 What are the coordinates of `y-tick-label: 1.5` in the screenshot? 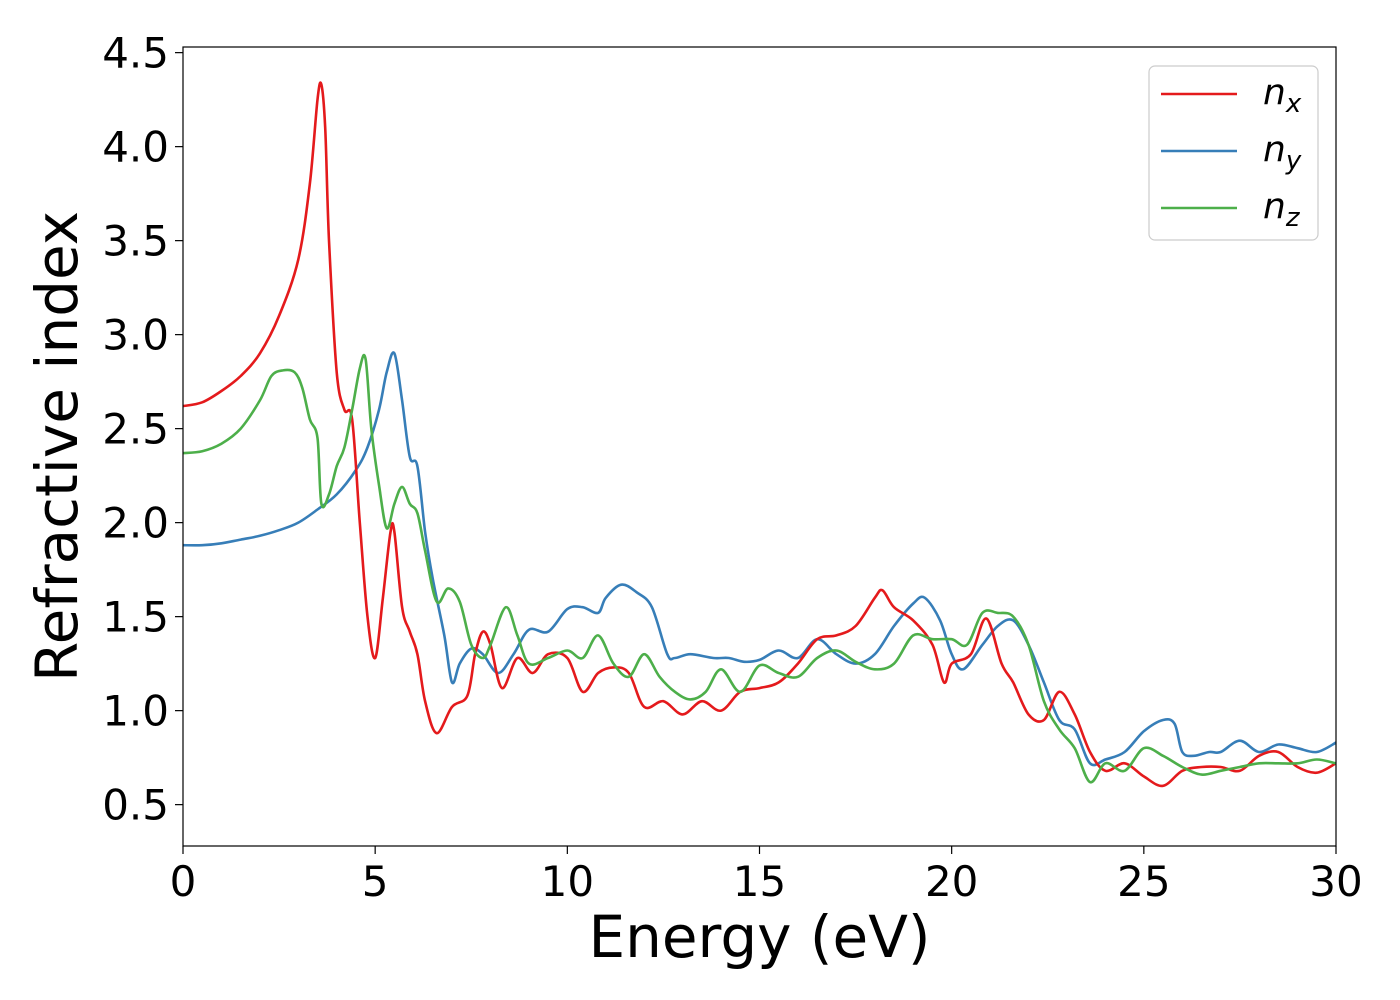 It's located at (135, 617).